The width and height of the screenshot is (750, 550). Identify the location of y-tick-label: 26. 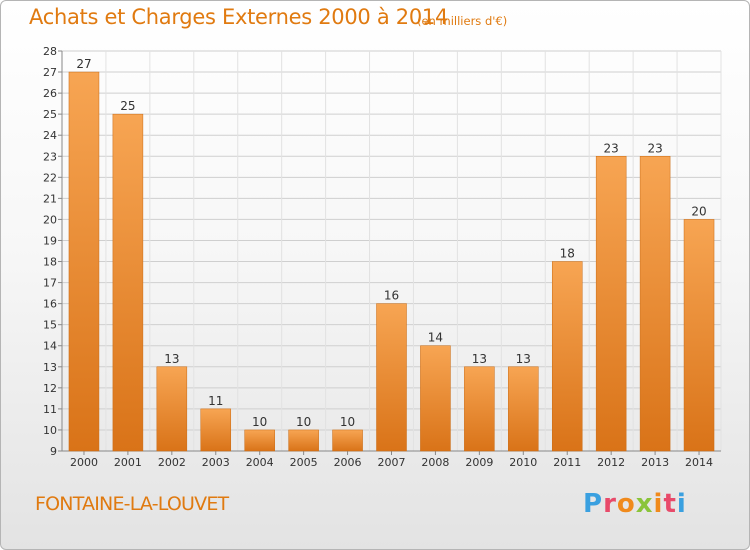
(50, 93).